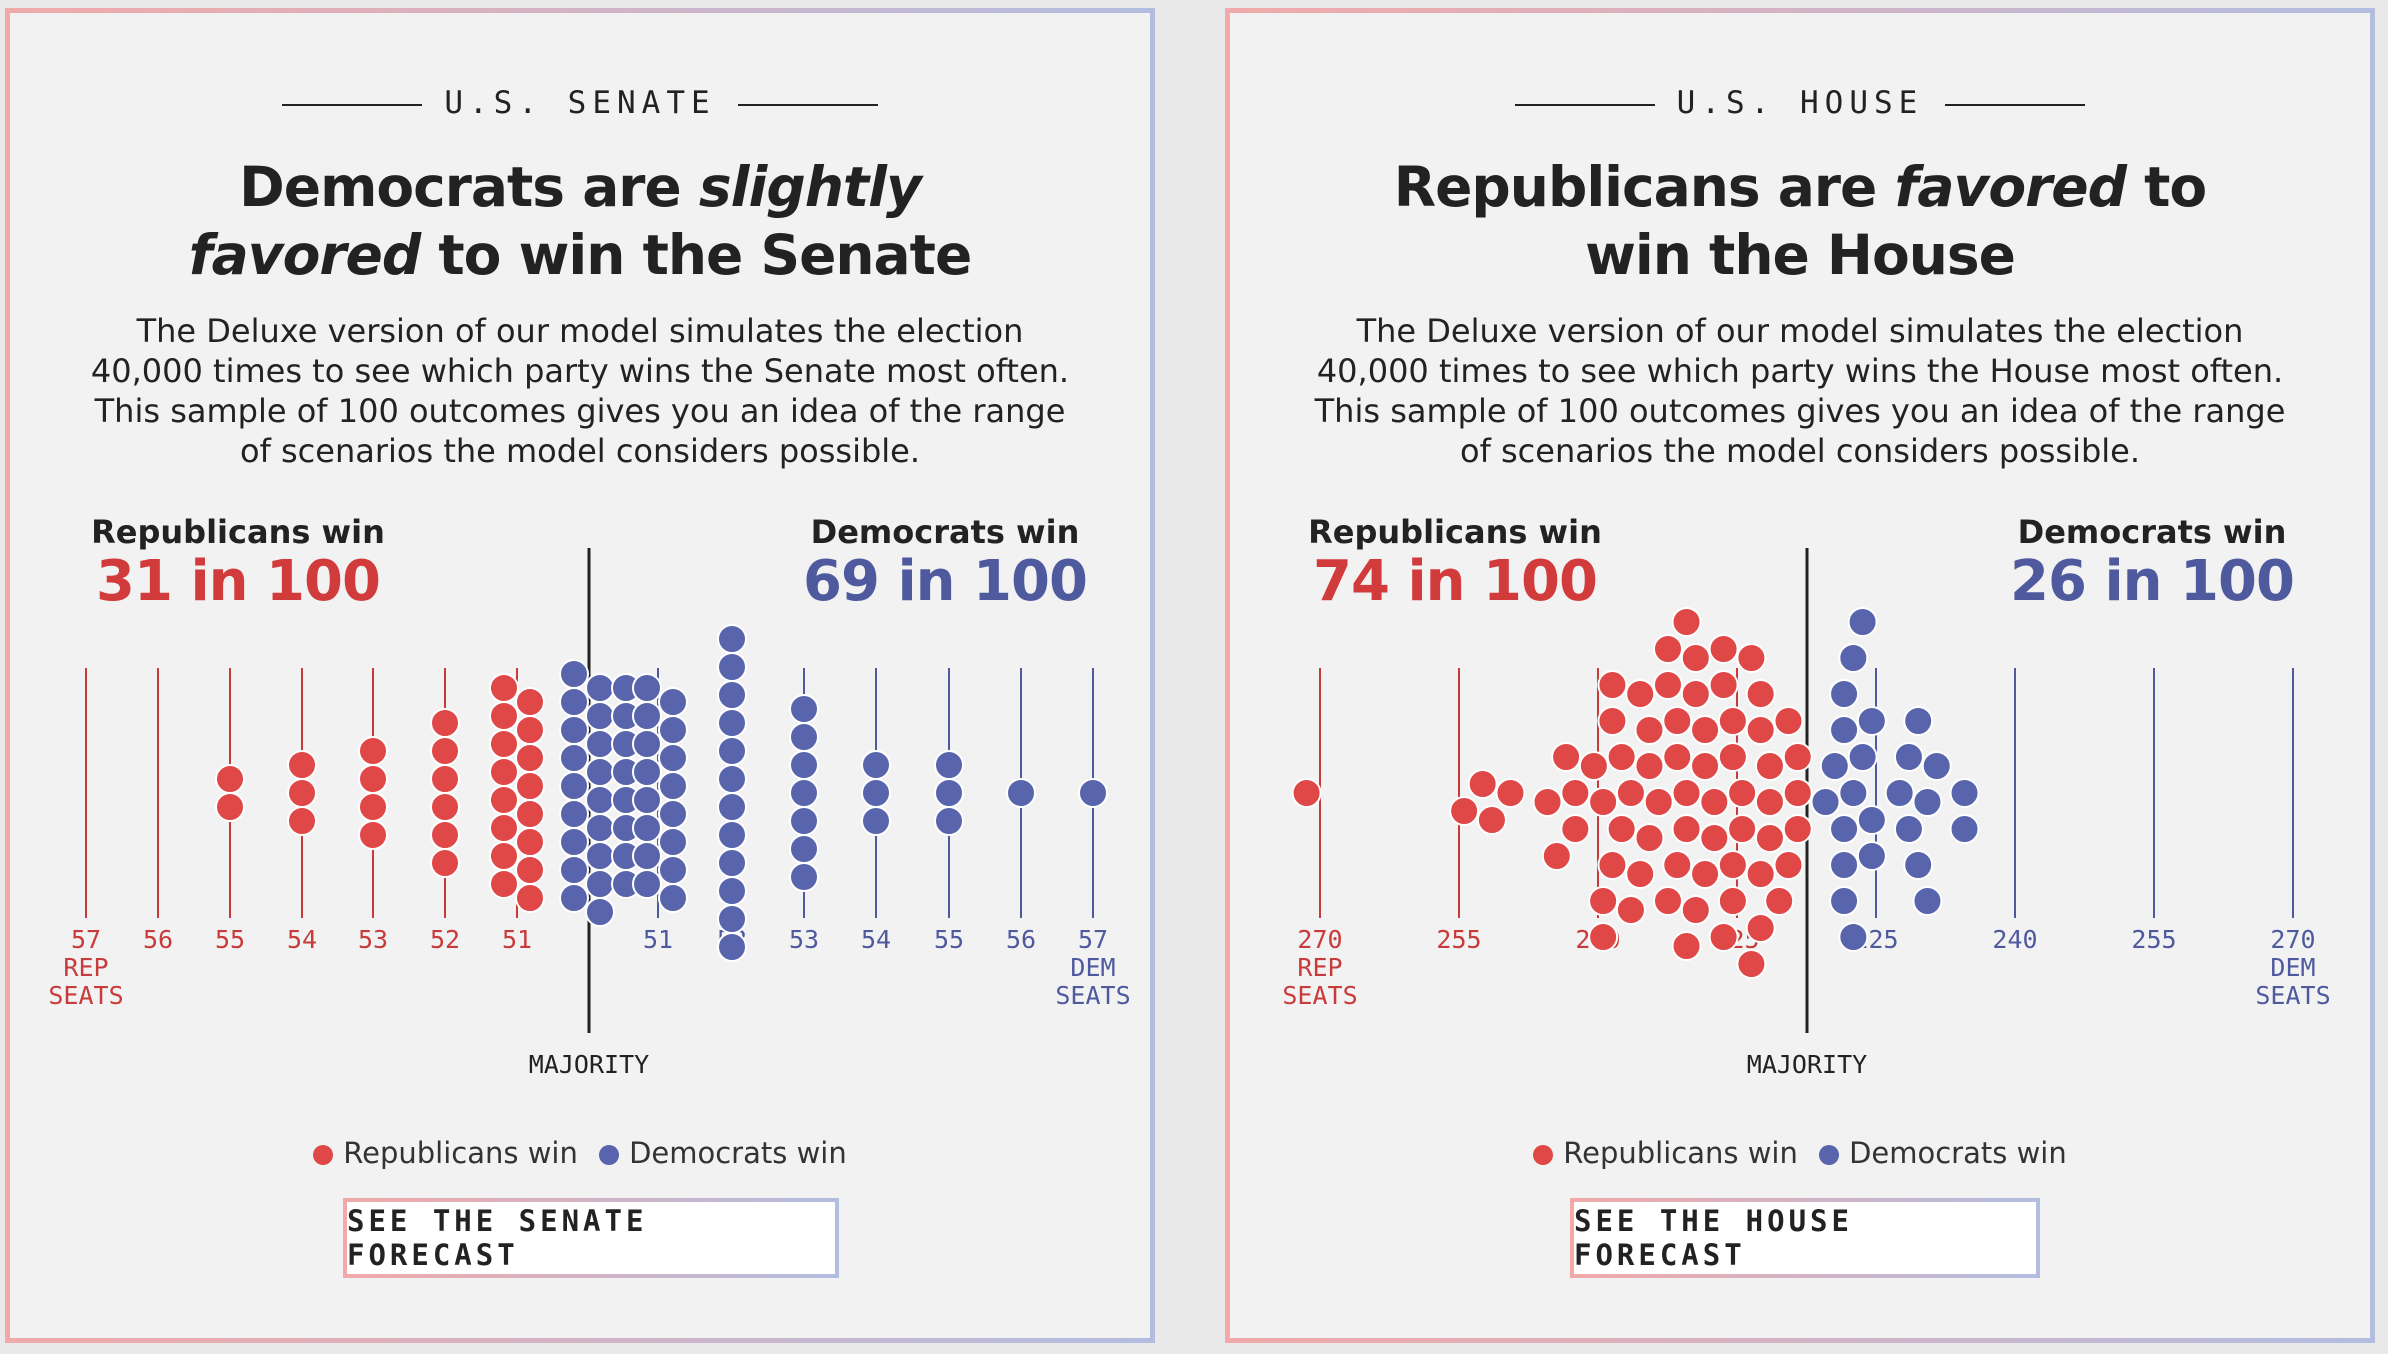 This screenshot has width=2388, height=1354. Describe the element at coordinates (2152, 581) in the screenshot. I see `house-dem-value: 26 in 100` at that location.